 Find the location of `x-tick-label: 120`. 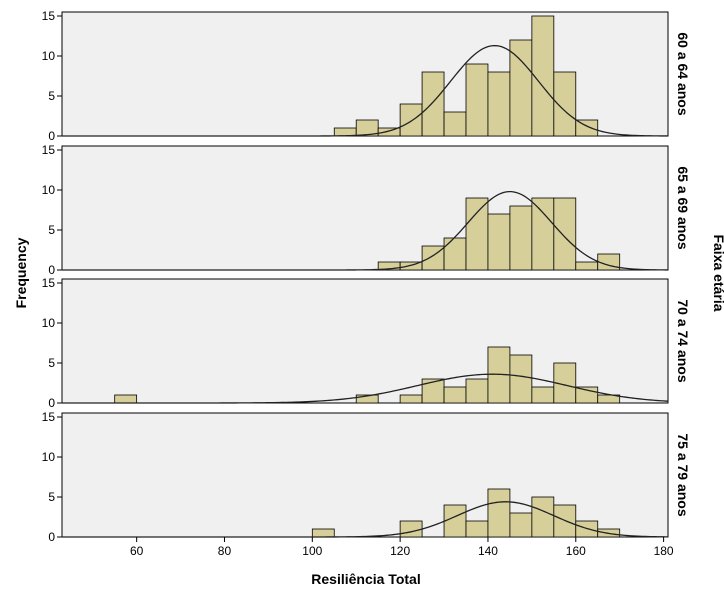

x-tick-label: 120 is located at coordinates (400, 551).